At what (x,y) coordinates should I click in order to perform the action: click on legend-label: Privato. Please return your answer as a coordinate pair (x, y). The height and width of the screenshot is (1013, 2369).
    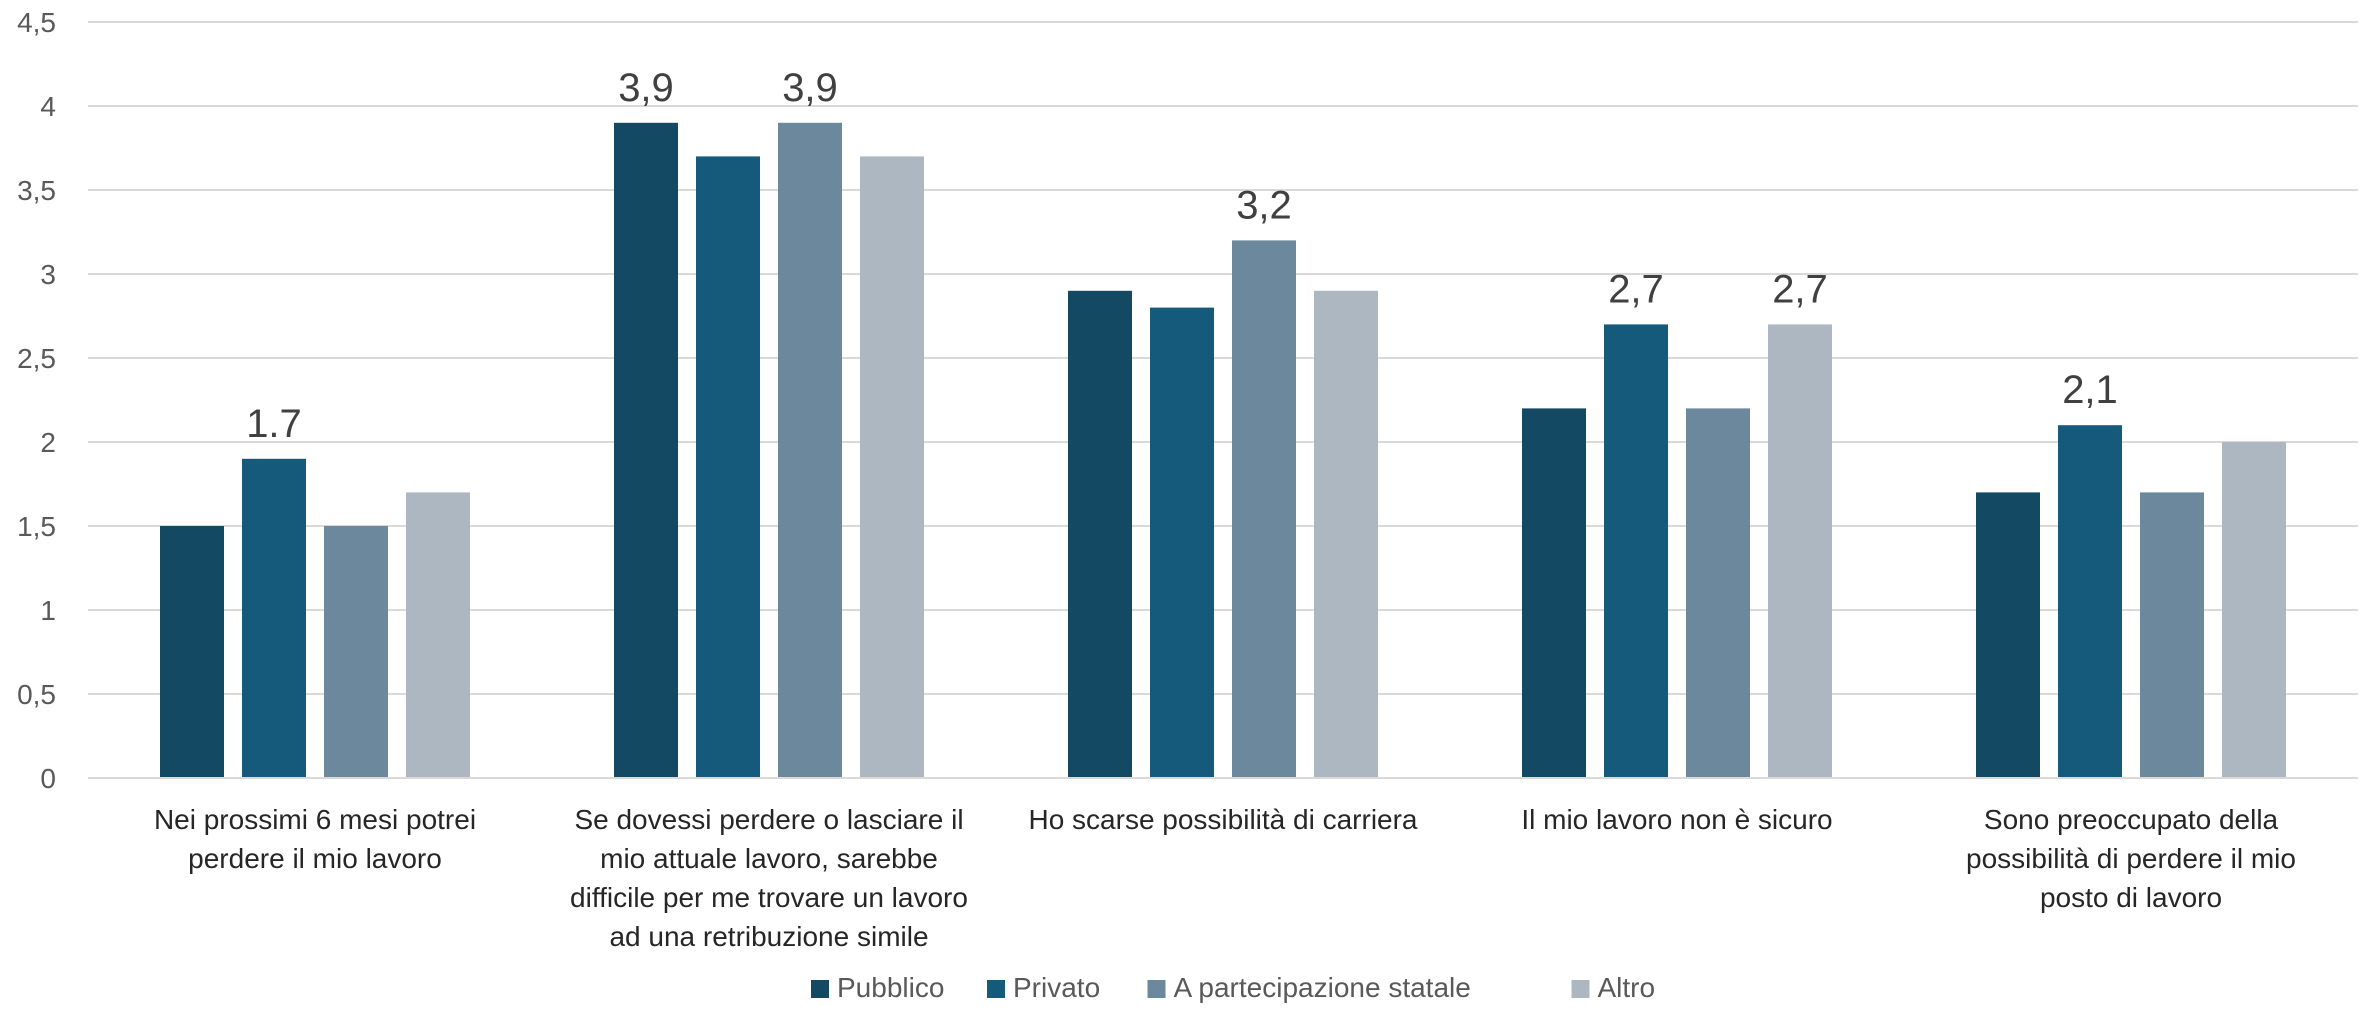
    Looking at the image, I should click on (1056, 987).